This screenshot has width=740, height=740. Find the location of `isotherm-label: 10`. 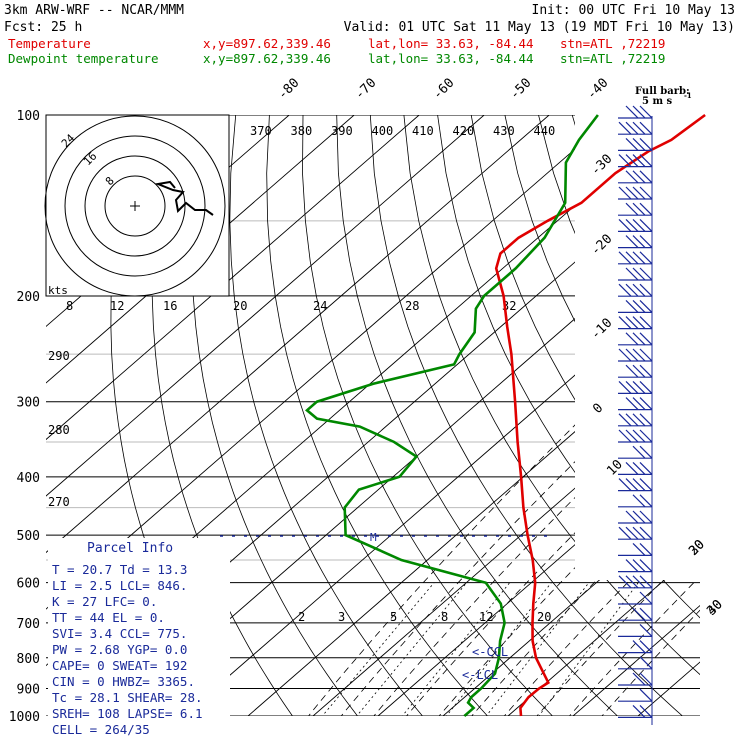

isotherm-label: 10 is located at coordinates (615, 468).